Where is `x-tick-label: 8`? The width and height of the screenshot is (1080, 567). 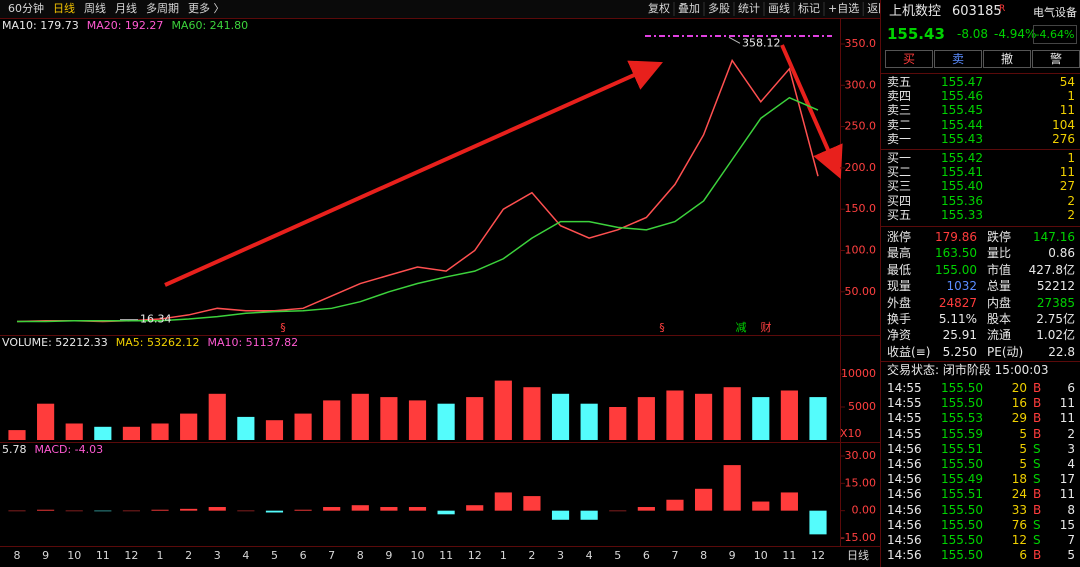
x-tick-label: 8 is located at coordinates (17, 555).